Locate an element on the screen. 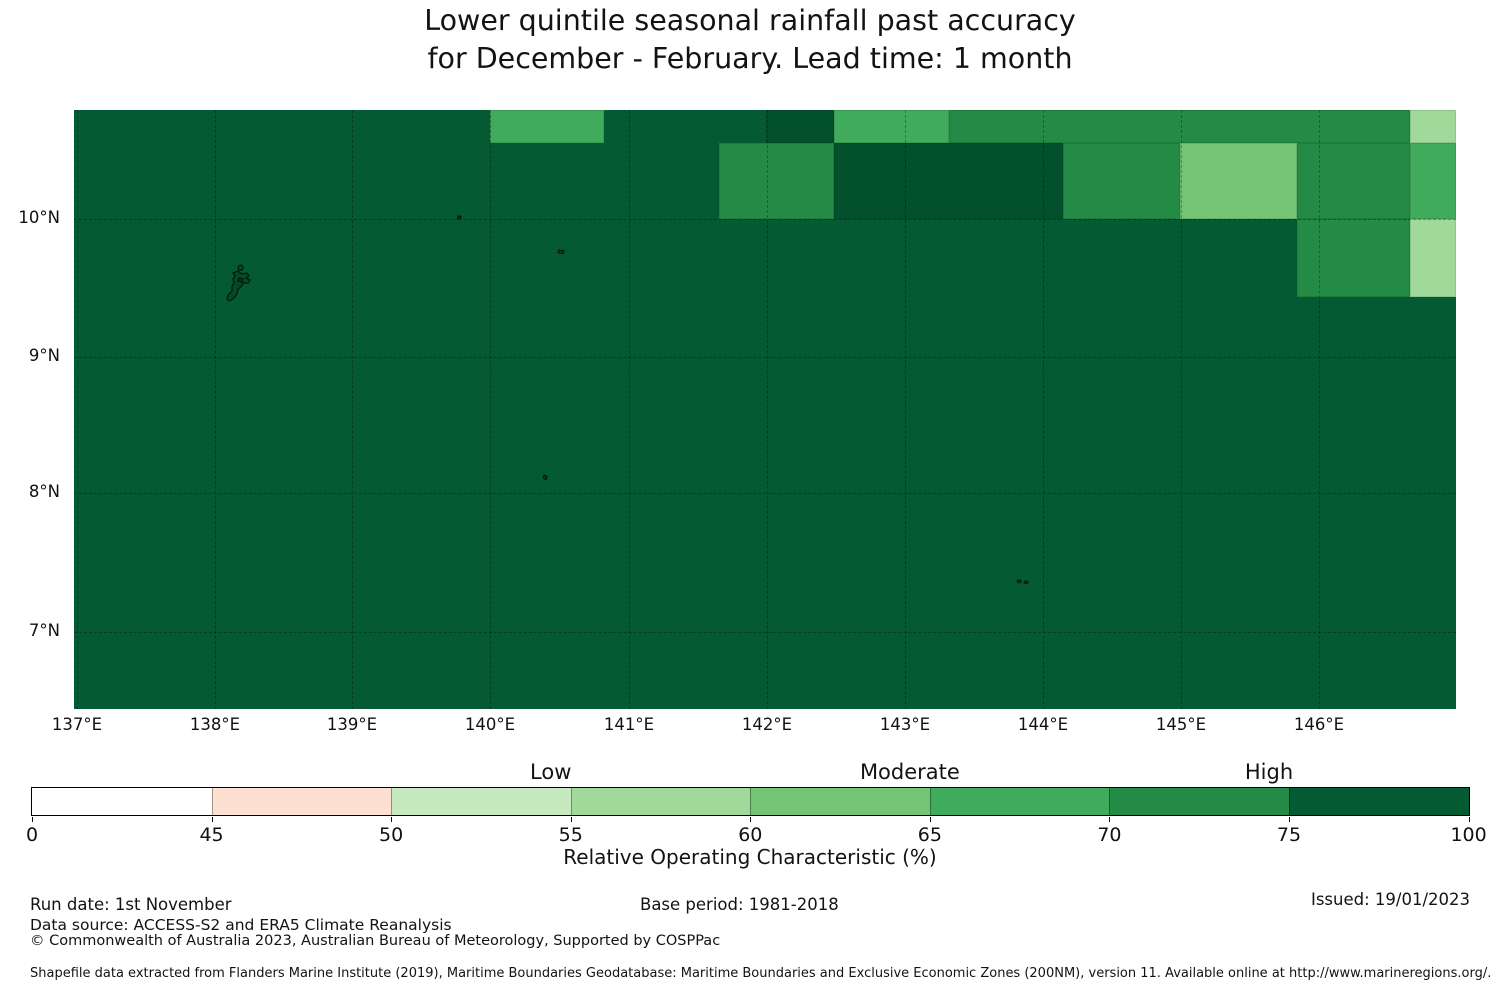 This screenshot has height=990, width=1500. longitude-tick-label: 146°E is located at coordinates (1319, 724).